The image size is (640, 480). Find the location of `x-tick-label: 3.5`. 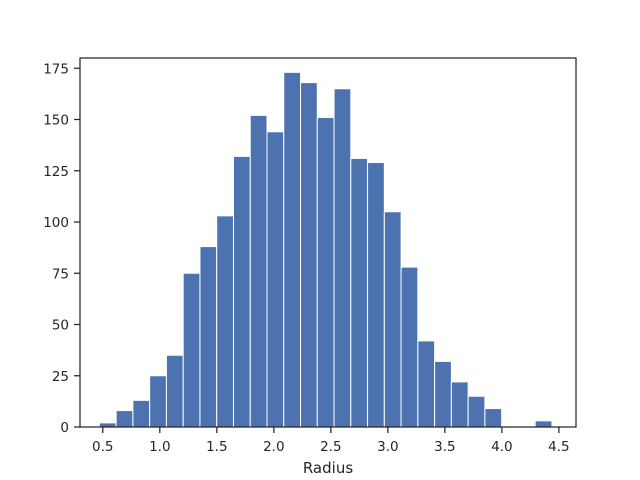

x-tick-label: 3.5 is located at coordinates (444, 447).